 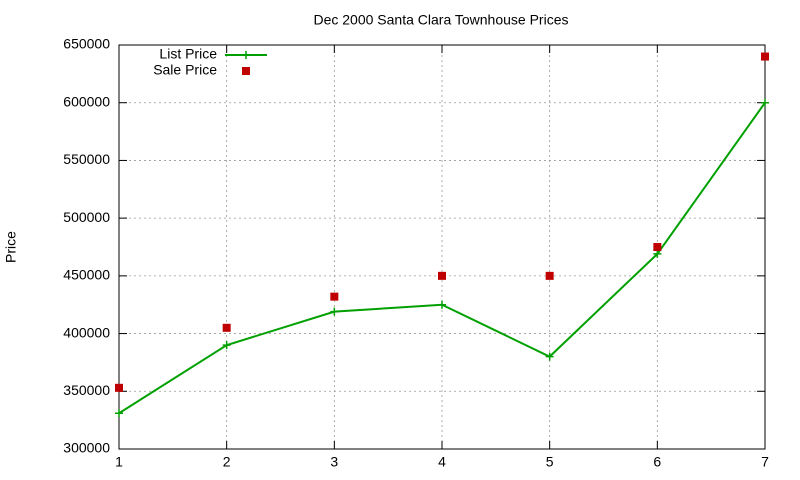 I want to click on y-tick-label: 550000, so click(x=86, y=159).